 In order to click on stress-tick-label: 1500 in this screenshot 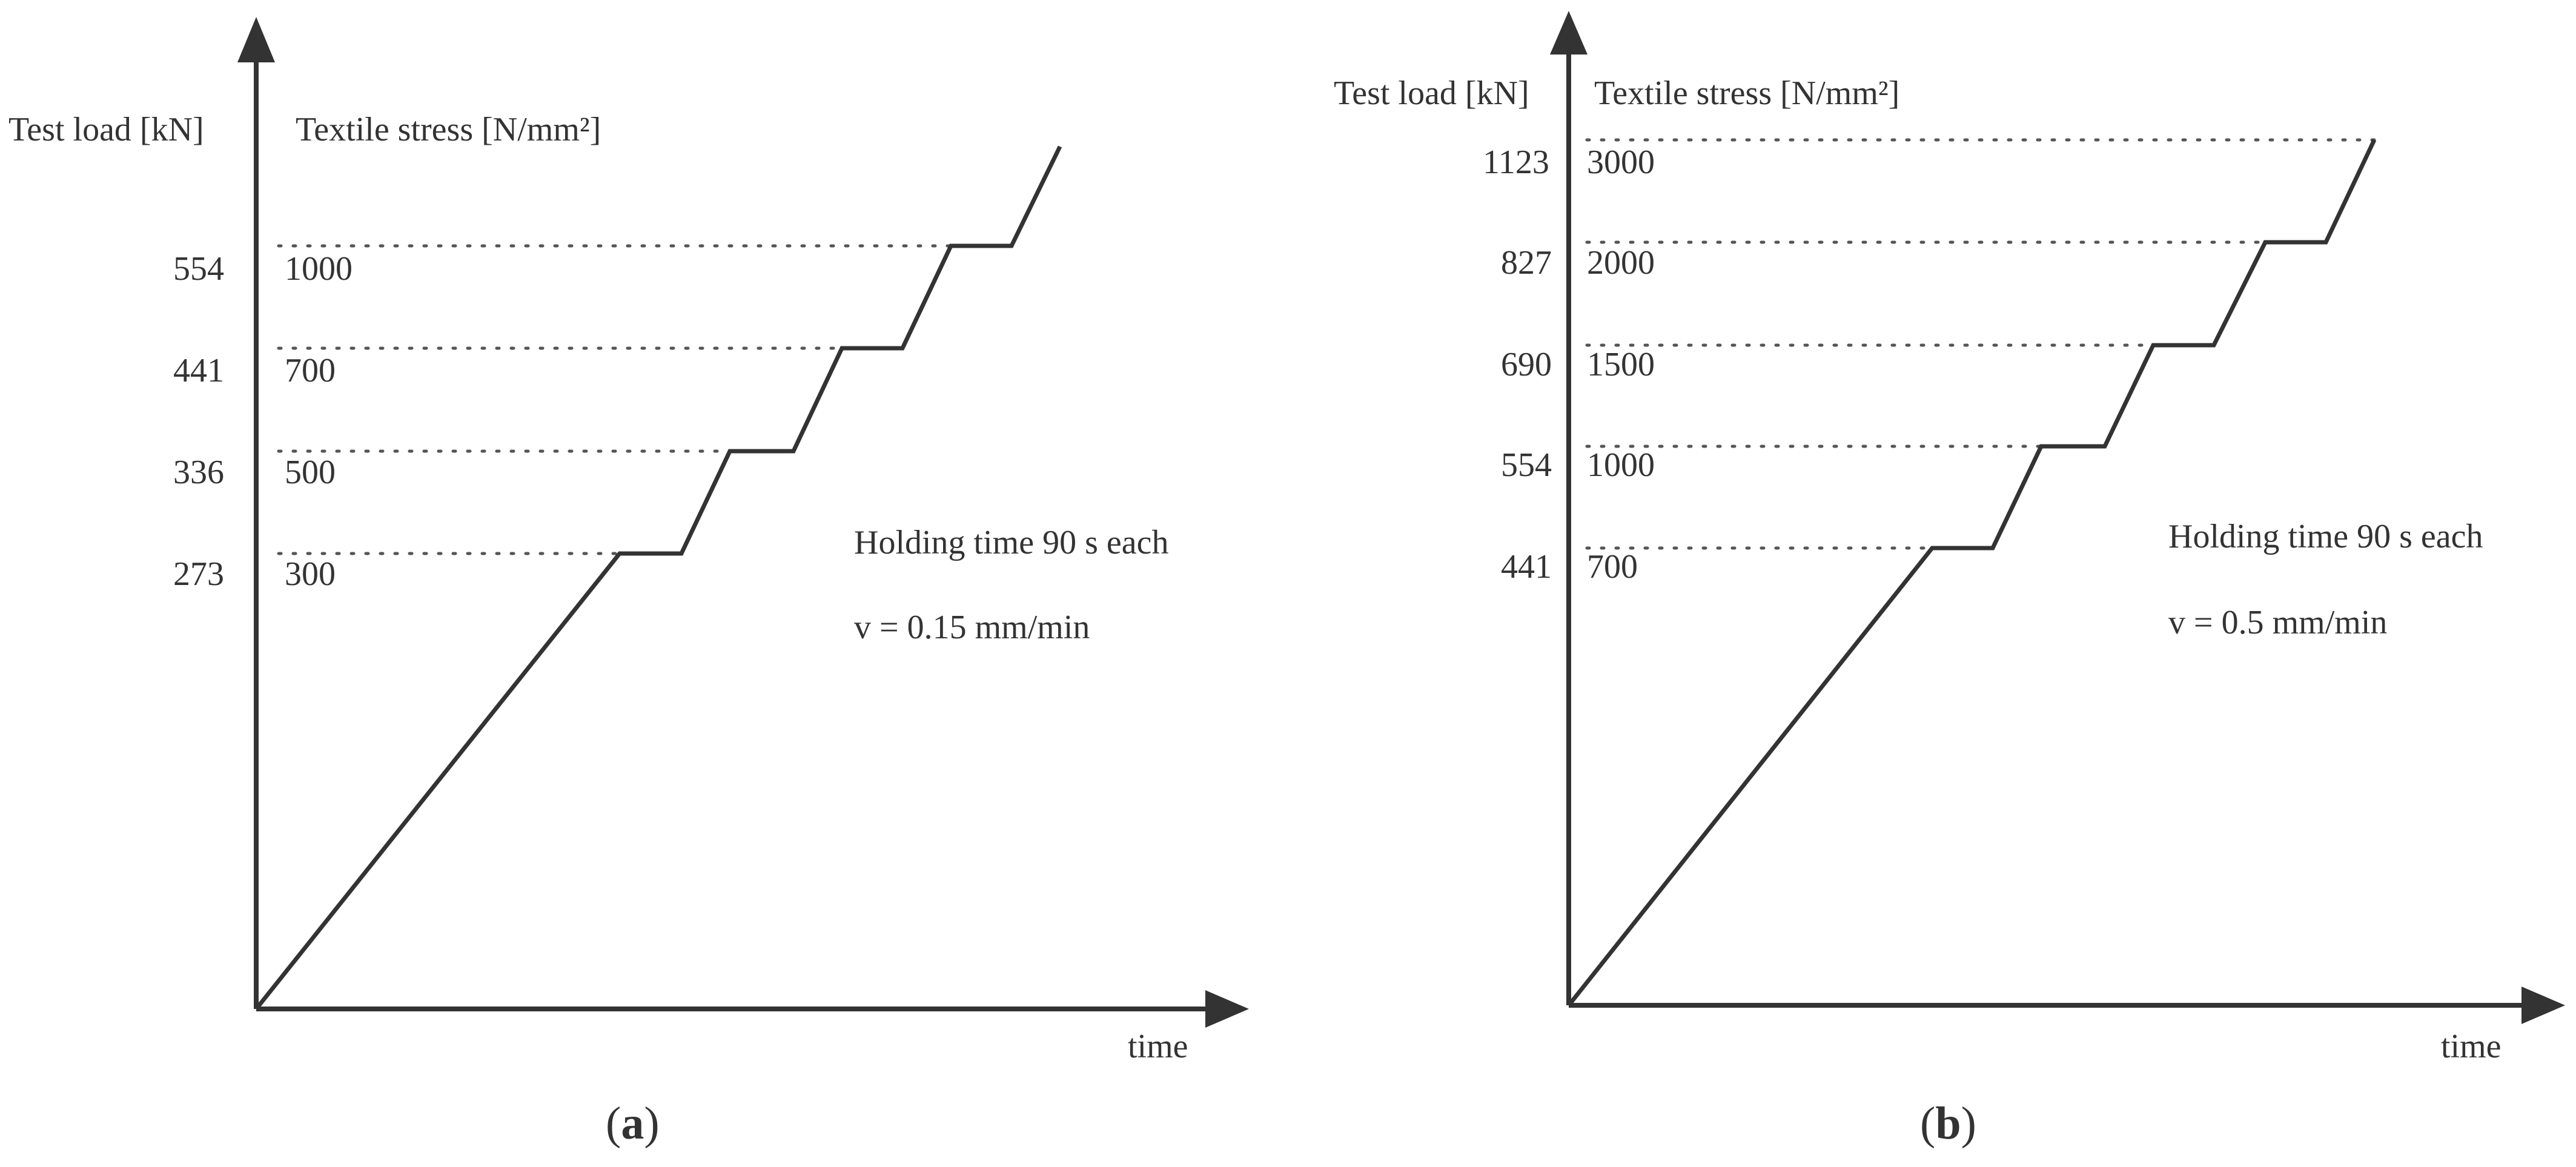, I will do `click(1621, 364)`.